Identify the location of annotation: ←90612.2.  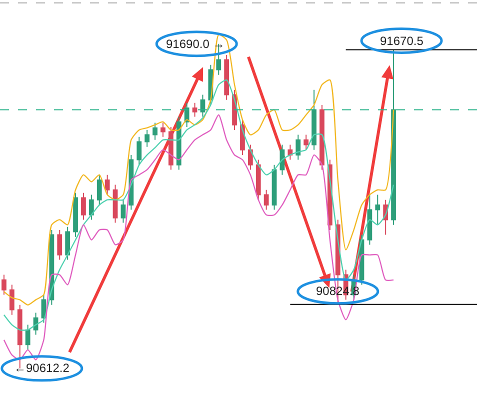
(42, 368).